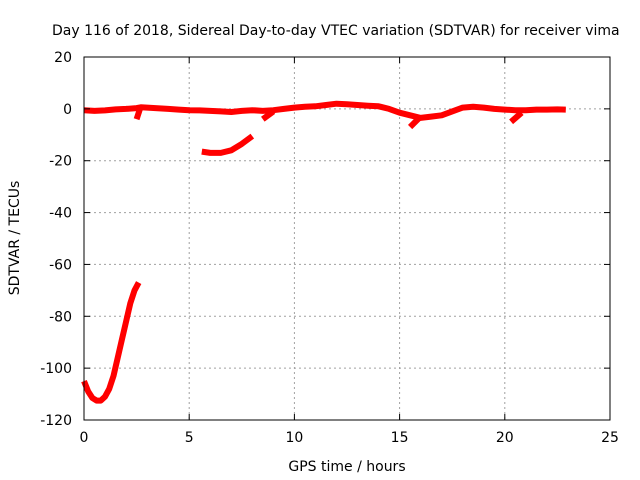 The width and height of the screenshot is (640, 480). Describe the element at coordinates (60, 317) in the screenshot. I see `y-tick-label: -80` at that location.